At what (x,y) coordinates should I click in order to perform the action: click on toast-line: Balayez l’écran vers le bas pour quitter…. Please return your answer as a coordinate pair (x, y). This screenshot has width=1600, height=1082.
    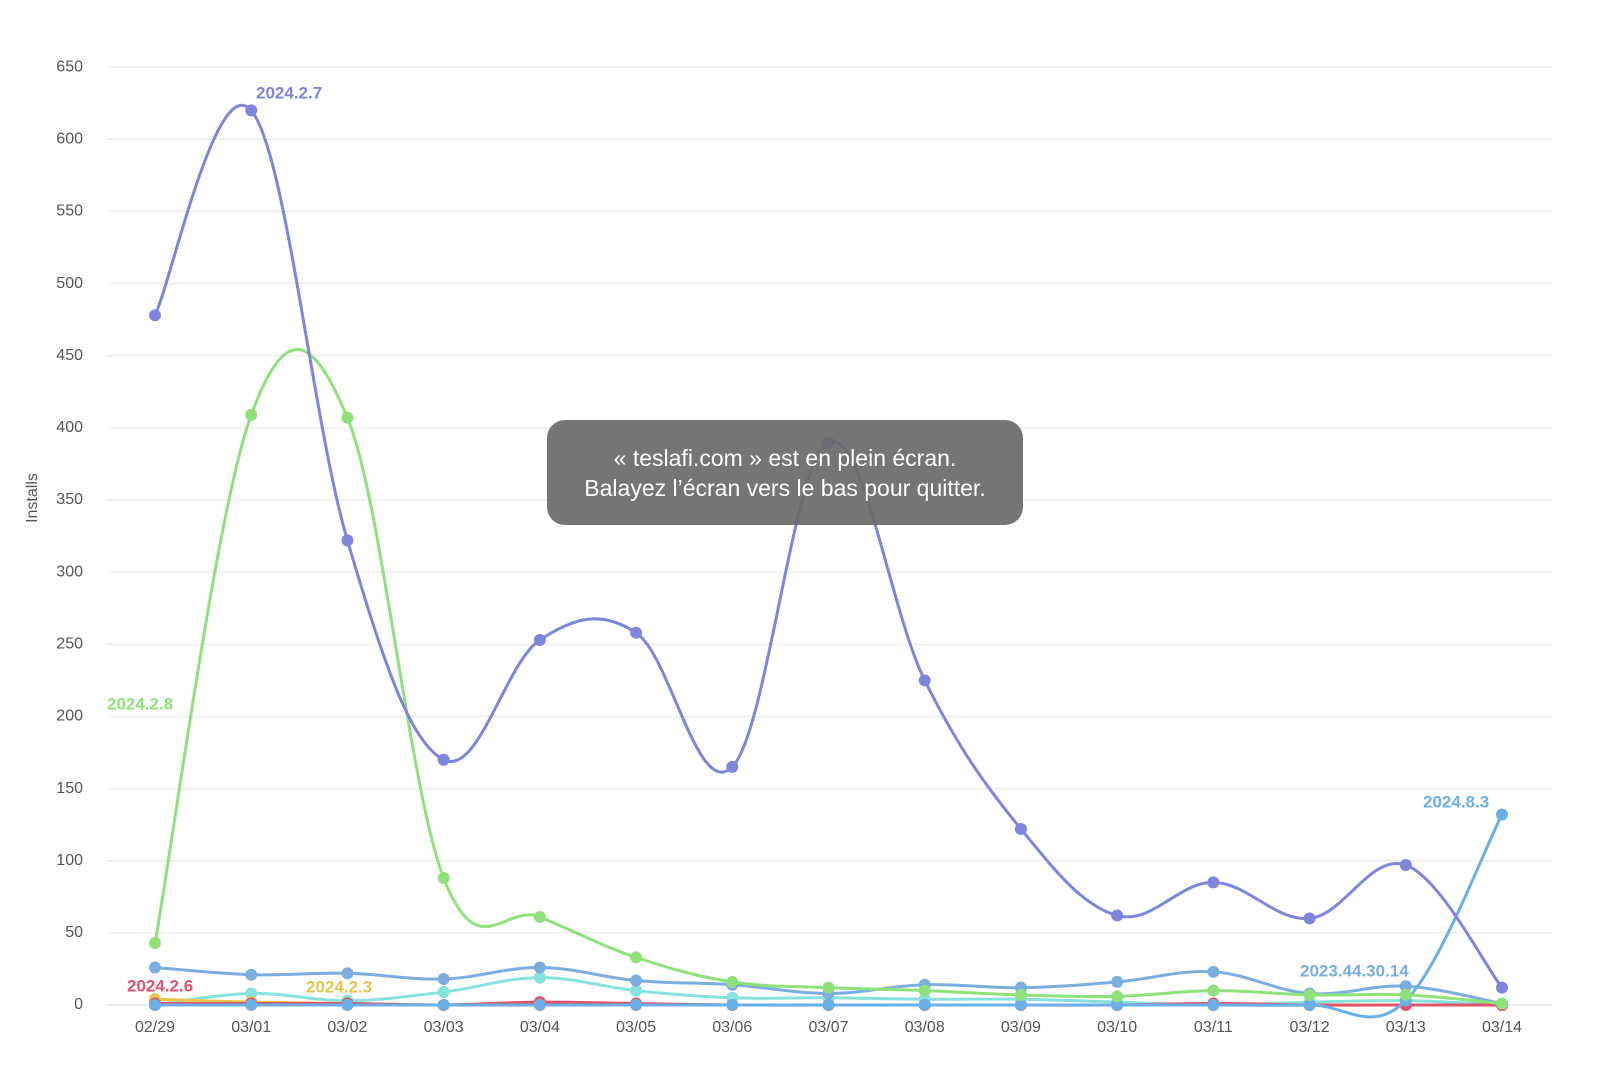
    Looking at the image, I should click on (785, 487).